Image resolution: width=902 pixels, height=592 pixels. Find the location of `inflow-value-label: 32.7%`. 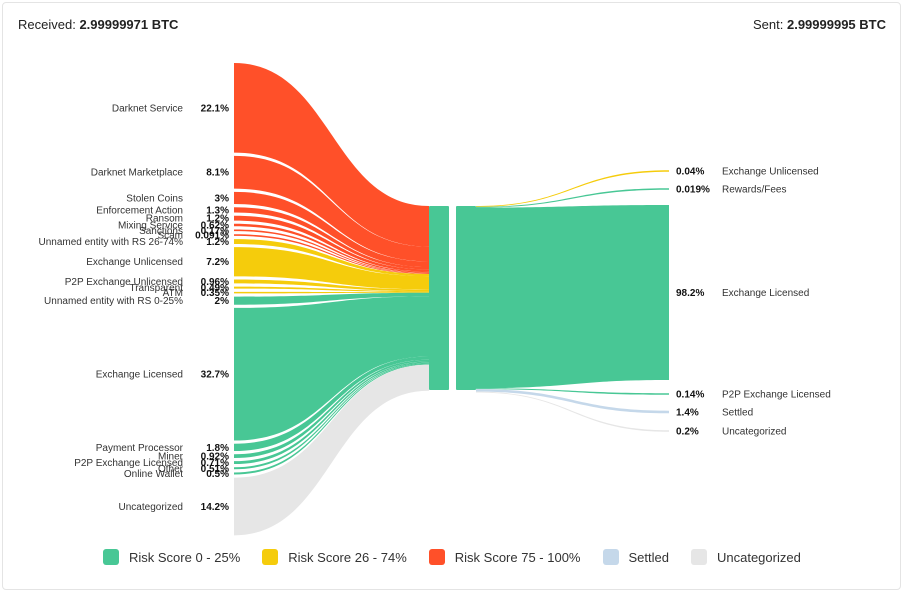

inflow-value-label: 32.7% is located at coordinates (215, 375).